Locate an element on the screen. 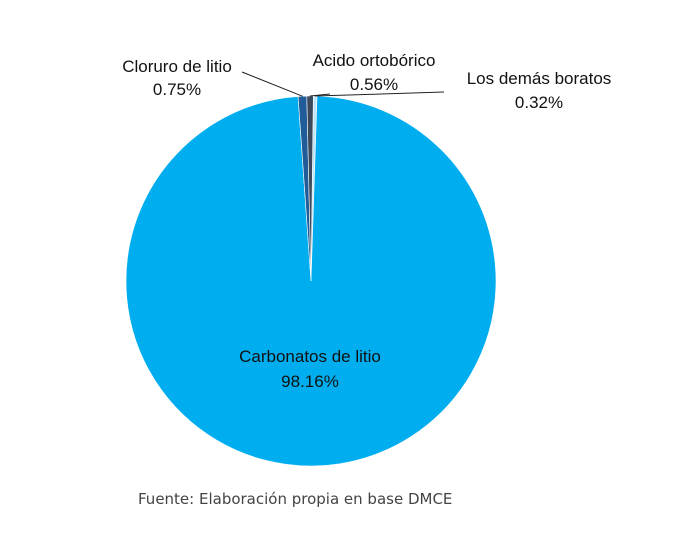 The width and height of the screenshot is (675, 537). label-cloruro-value: 0.75% is located at coordinates (177, 89).